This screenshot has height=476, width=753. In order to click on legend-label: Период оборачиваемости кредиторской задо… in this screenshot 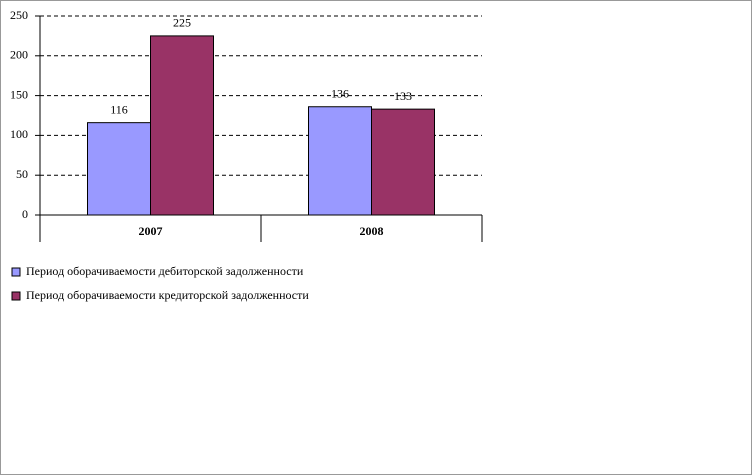, I will do `click(167, 295)`.